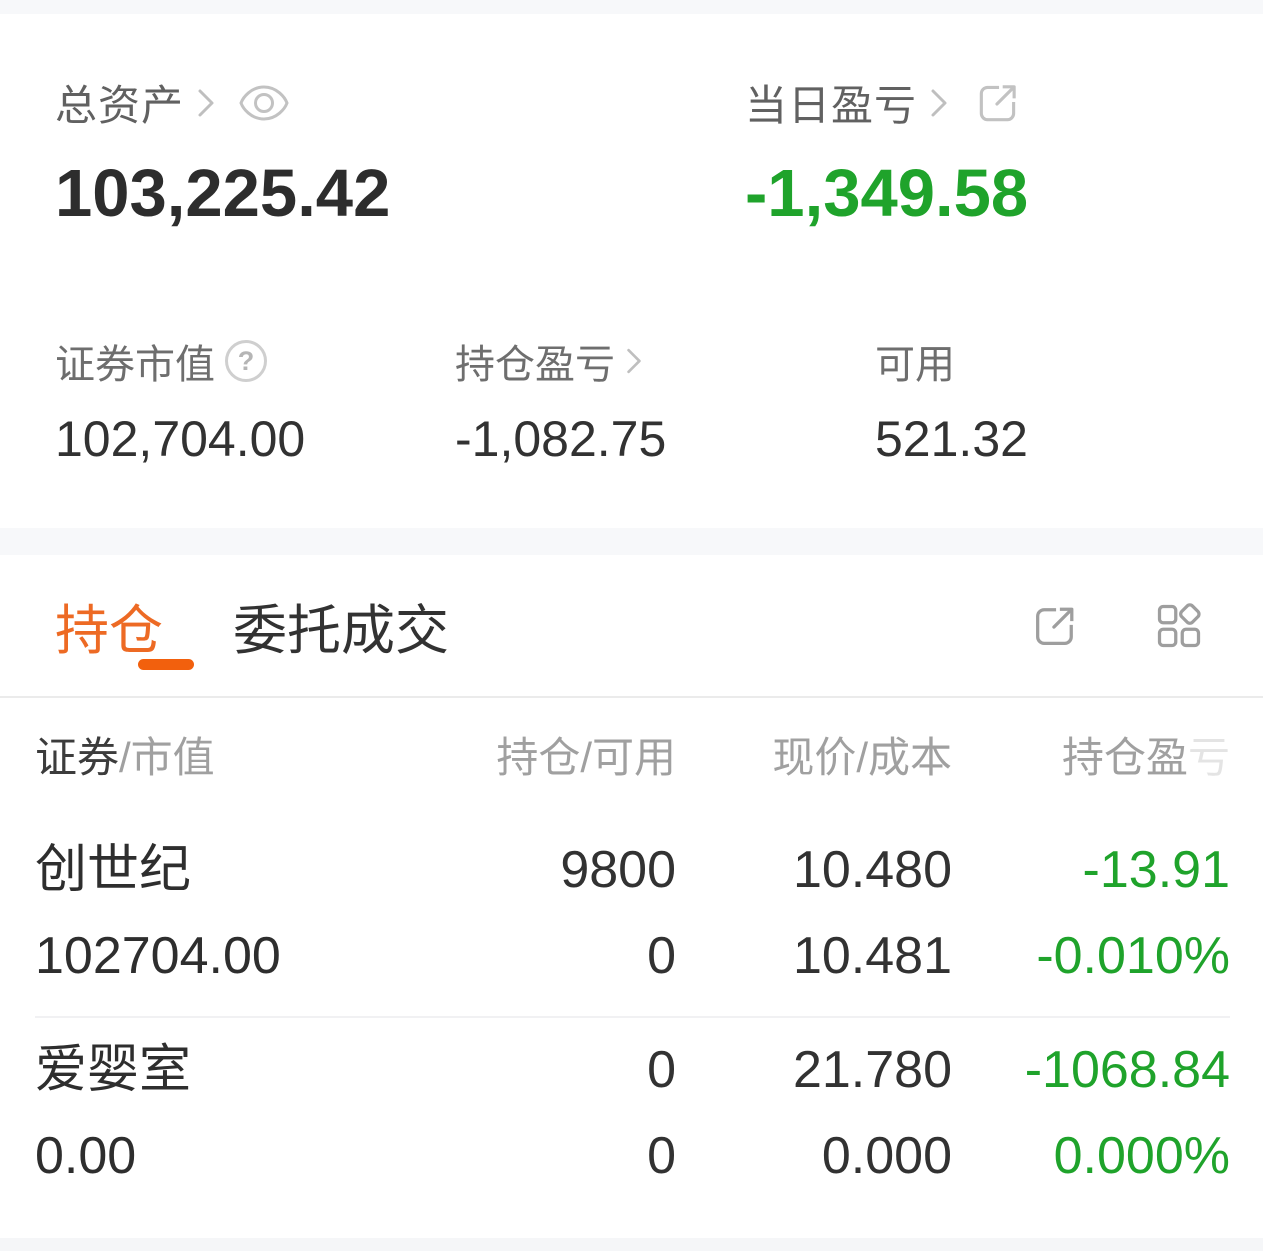  What do you see at coordinates (113, 1070) in the screenshot?
I see `security-name: 爱婴室` at bounding box center [113, 1070].